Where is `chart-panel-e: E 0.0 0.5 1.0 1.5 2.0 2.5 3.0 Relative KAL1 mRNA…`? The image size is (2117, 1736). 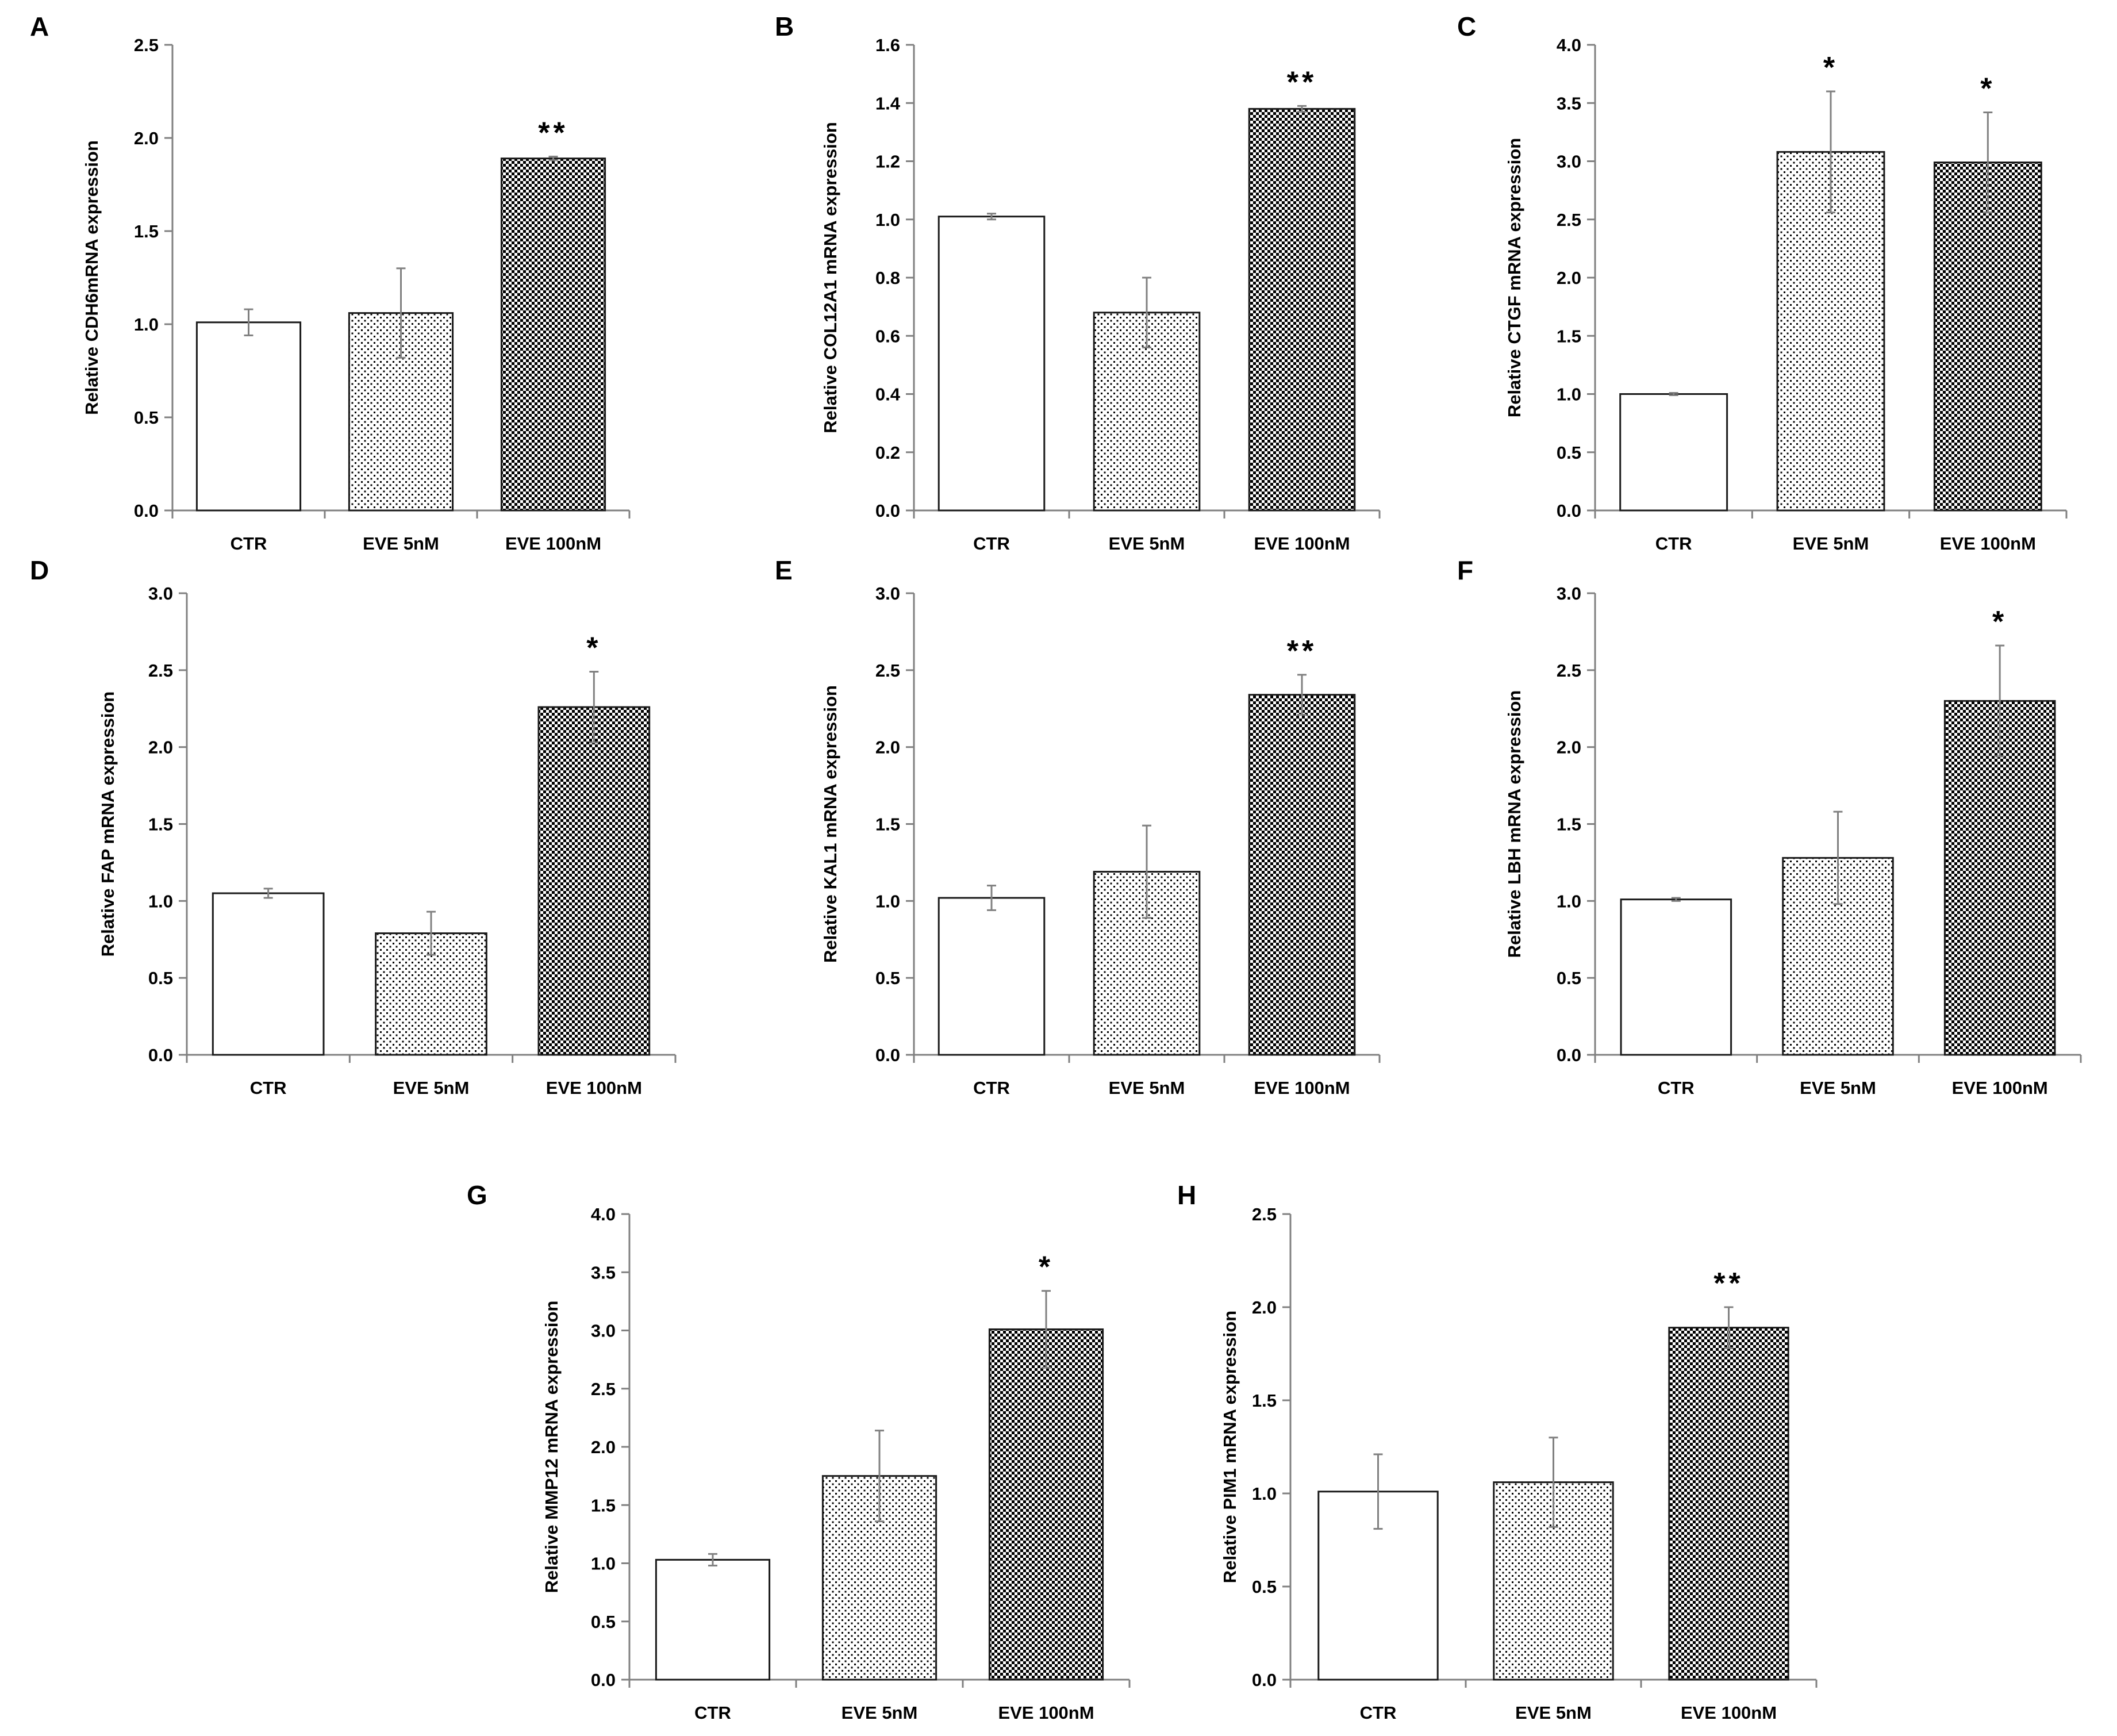
chart-panel-e: E 0.0 0.5 1.0 1.5 2.0 2.5 3.0 Relative KAL1 mRNA… is located at coordinates (1078, 827).